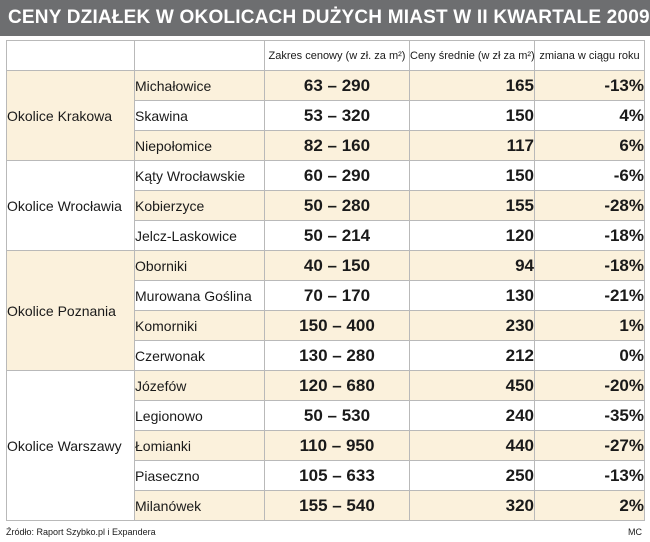  Describe the element at coordinates (70, 310) in the screenshot. I see `region-label: Okolice Poznania` at that location.